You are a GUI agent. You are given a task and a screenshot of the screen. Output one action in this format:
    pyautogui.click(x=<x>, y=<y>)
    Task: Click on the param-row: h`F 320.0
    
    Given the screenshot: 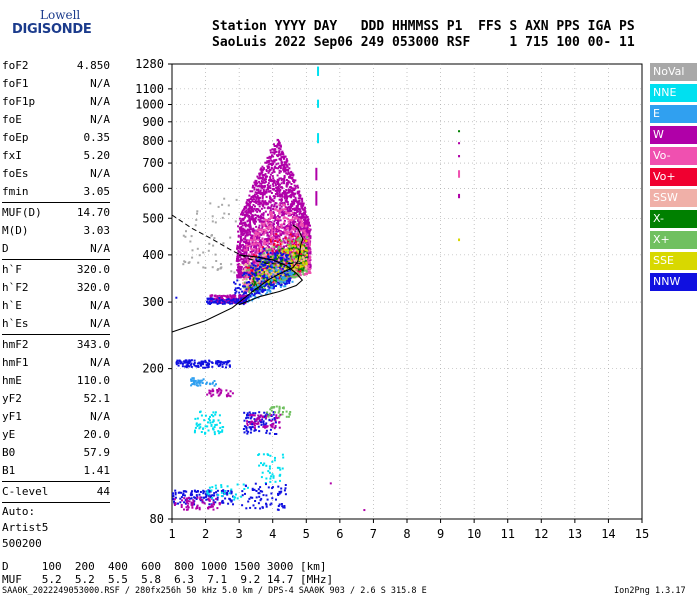 What is the action you would take?
    pyautogui.click(x=56, y=270)
    